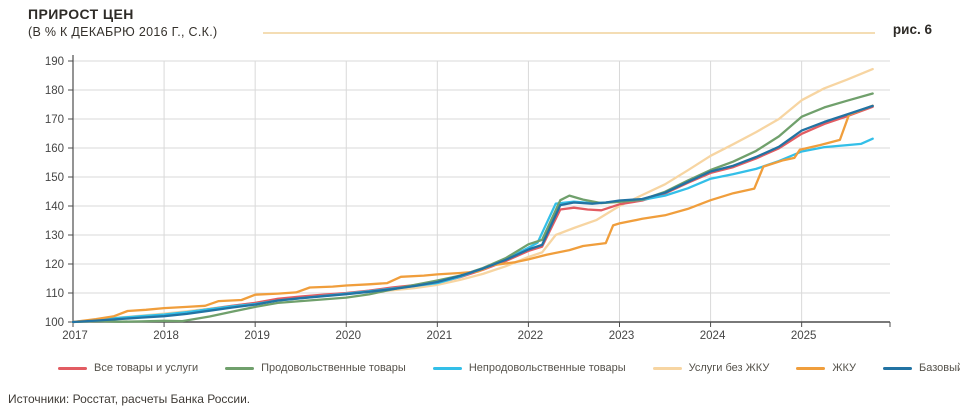 The height and width of the screenshot is (411, 960). What do you see at coordinates (569, 33) in the screenshot?
I see `decorative-rule` at bounding box center [569, 33].